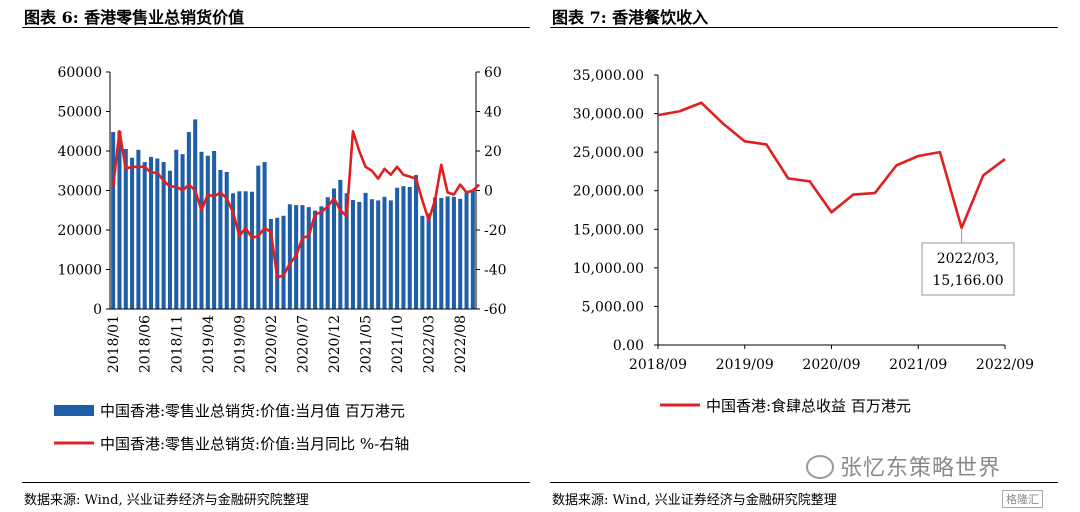 This screenshot has width=1080, height=512. Describe the element at coordinates (488, 192) in the screenshot. I see `right-y-tick-label-3: 0` at that location.